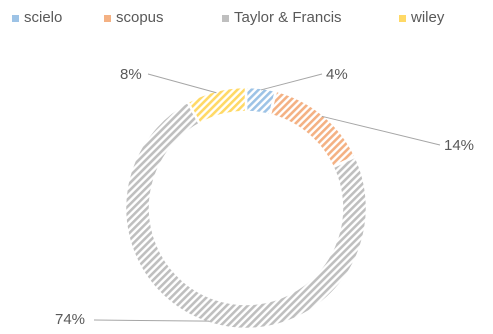 The width and height of the screenshot is (493, 334). I want to click on slice-scopus, so click(313, 129).